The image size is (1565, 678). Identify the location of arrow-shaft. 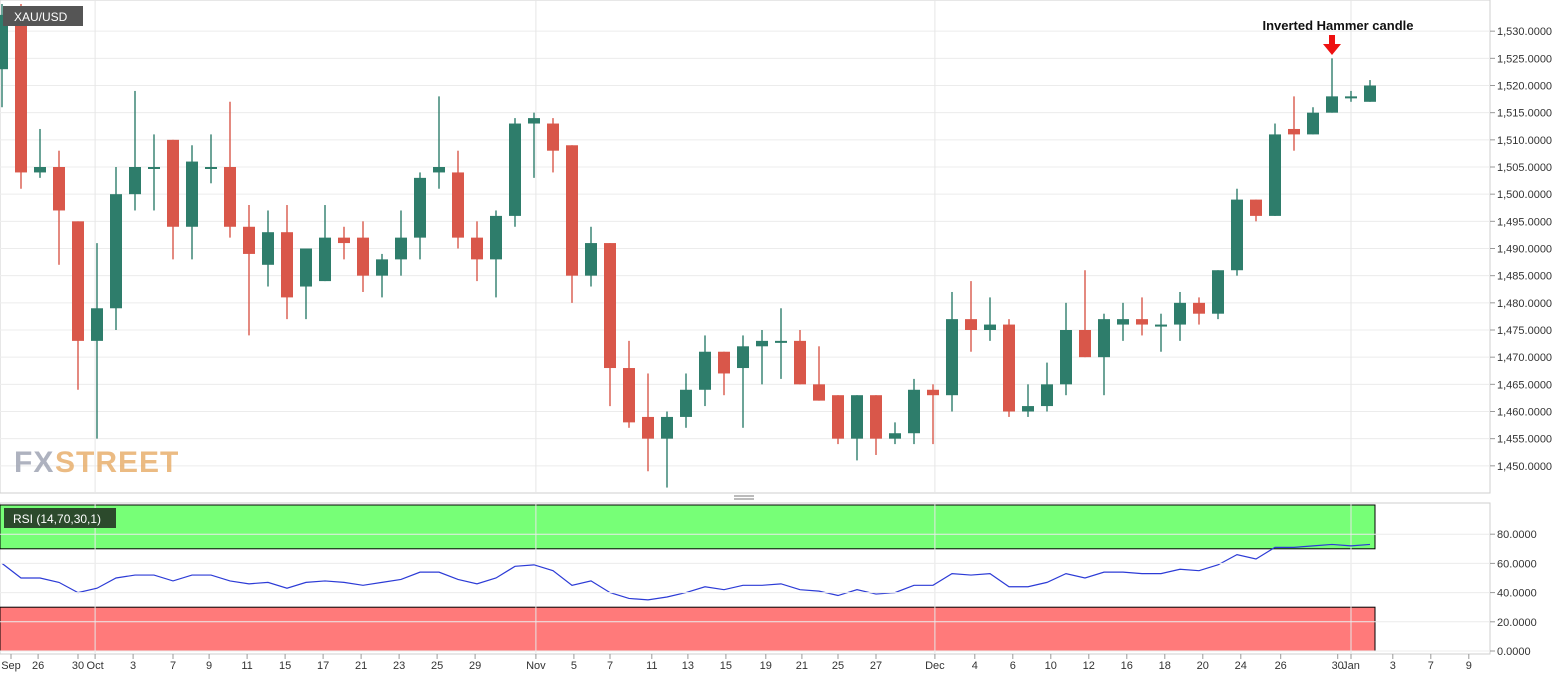
(1332, 40).